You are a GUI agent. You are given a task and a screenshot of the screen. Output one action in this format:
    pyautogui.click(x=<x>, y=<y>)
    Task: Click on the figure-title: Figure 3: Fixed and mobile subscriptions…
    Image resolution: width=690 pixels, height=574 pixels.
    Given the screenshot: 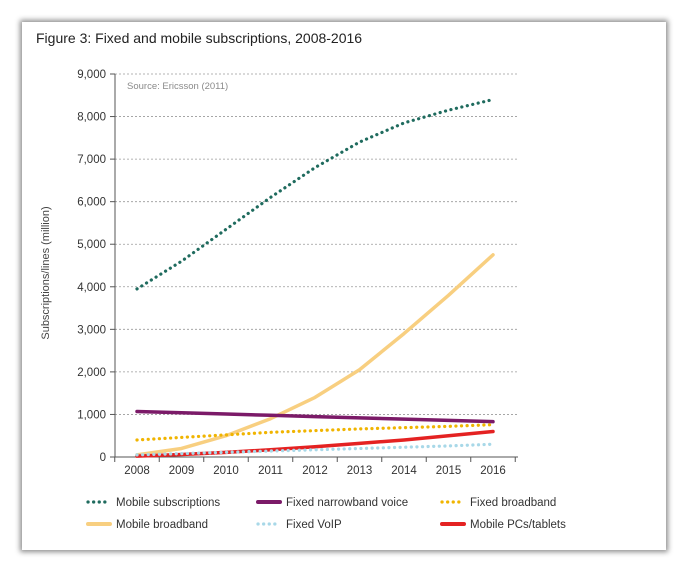 What is the action you would take?
    pyautogui.click(x=199, y=38)
    